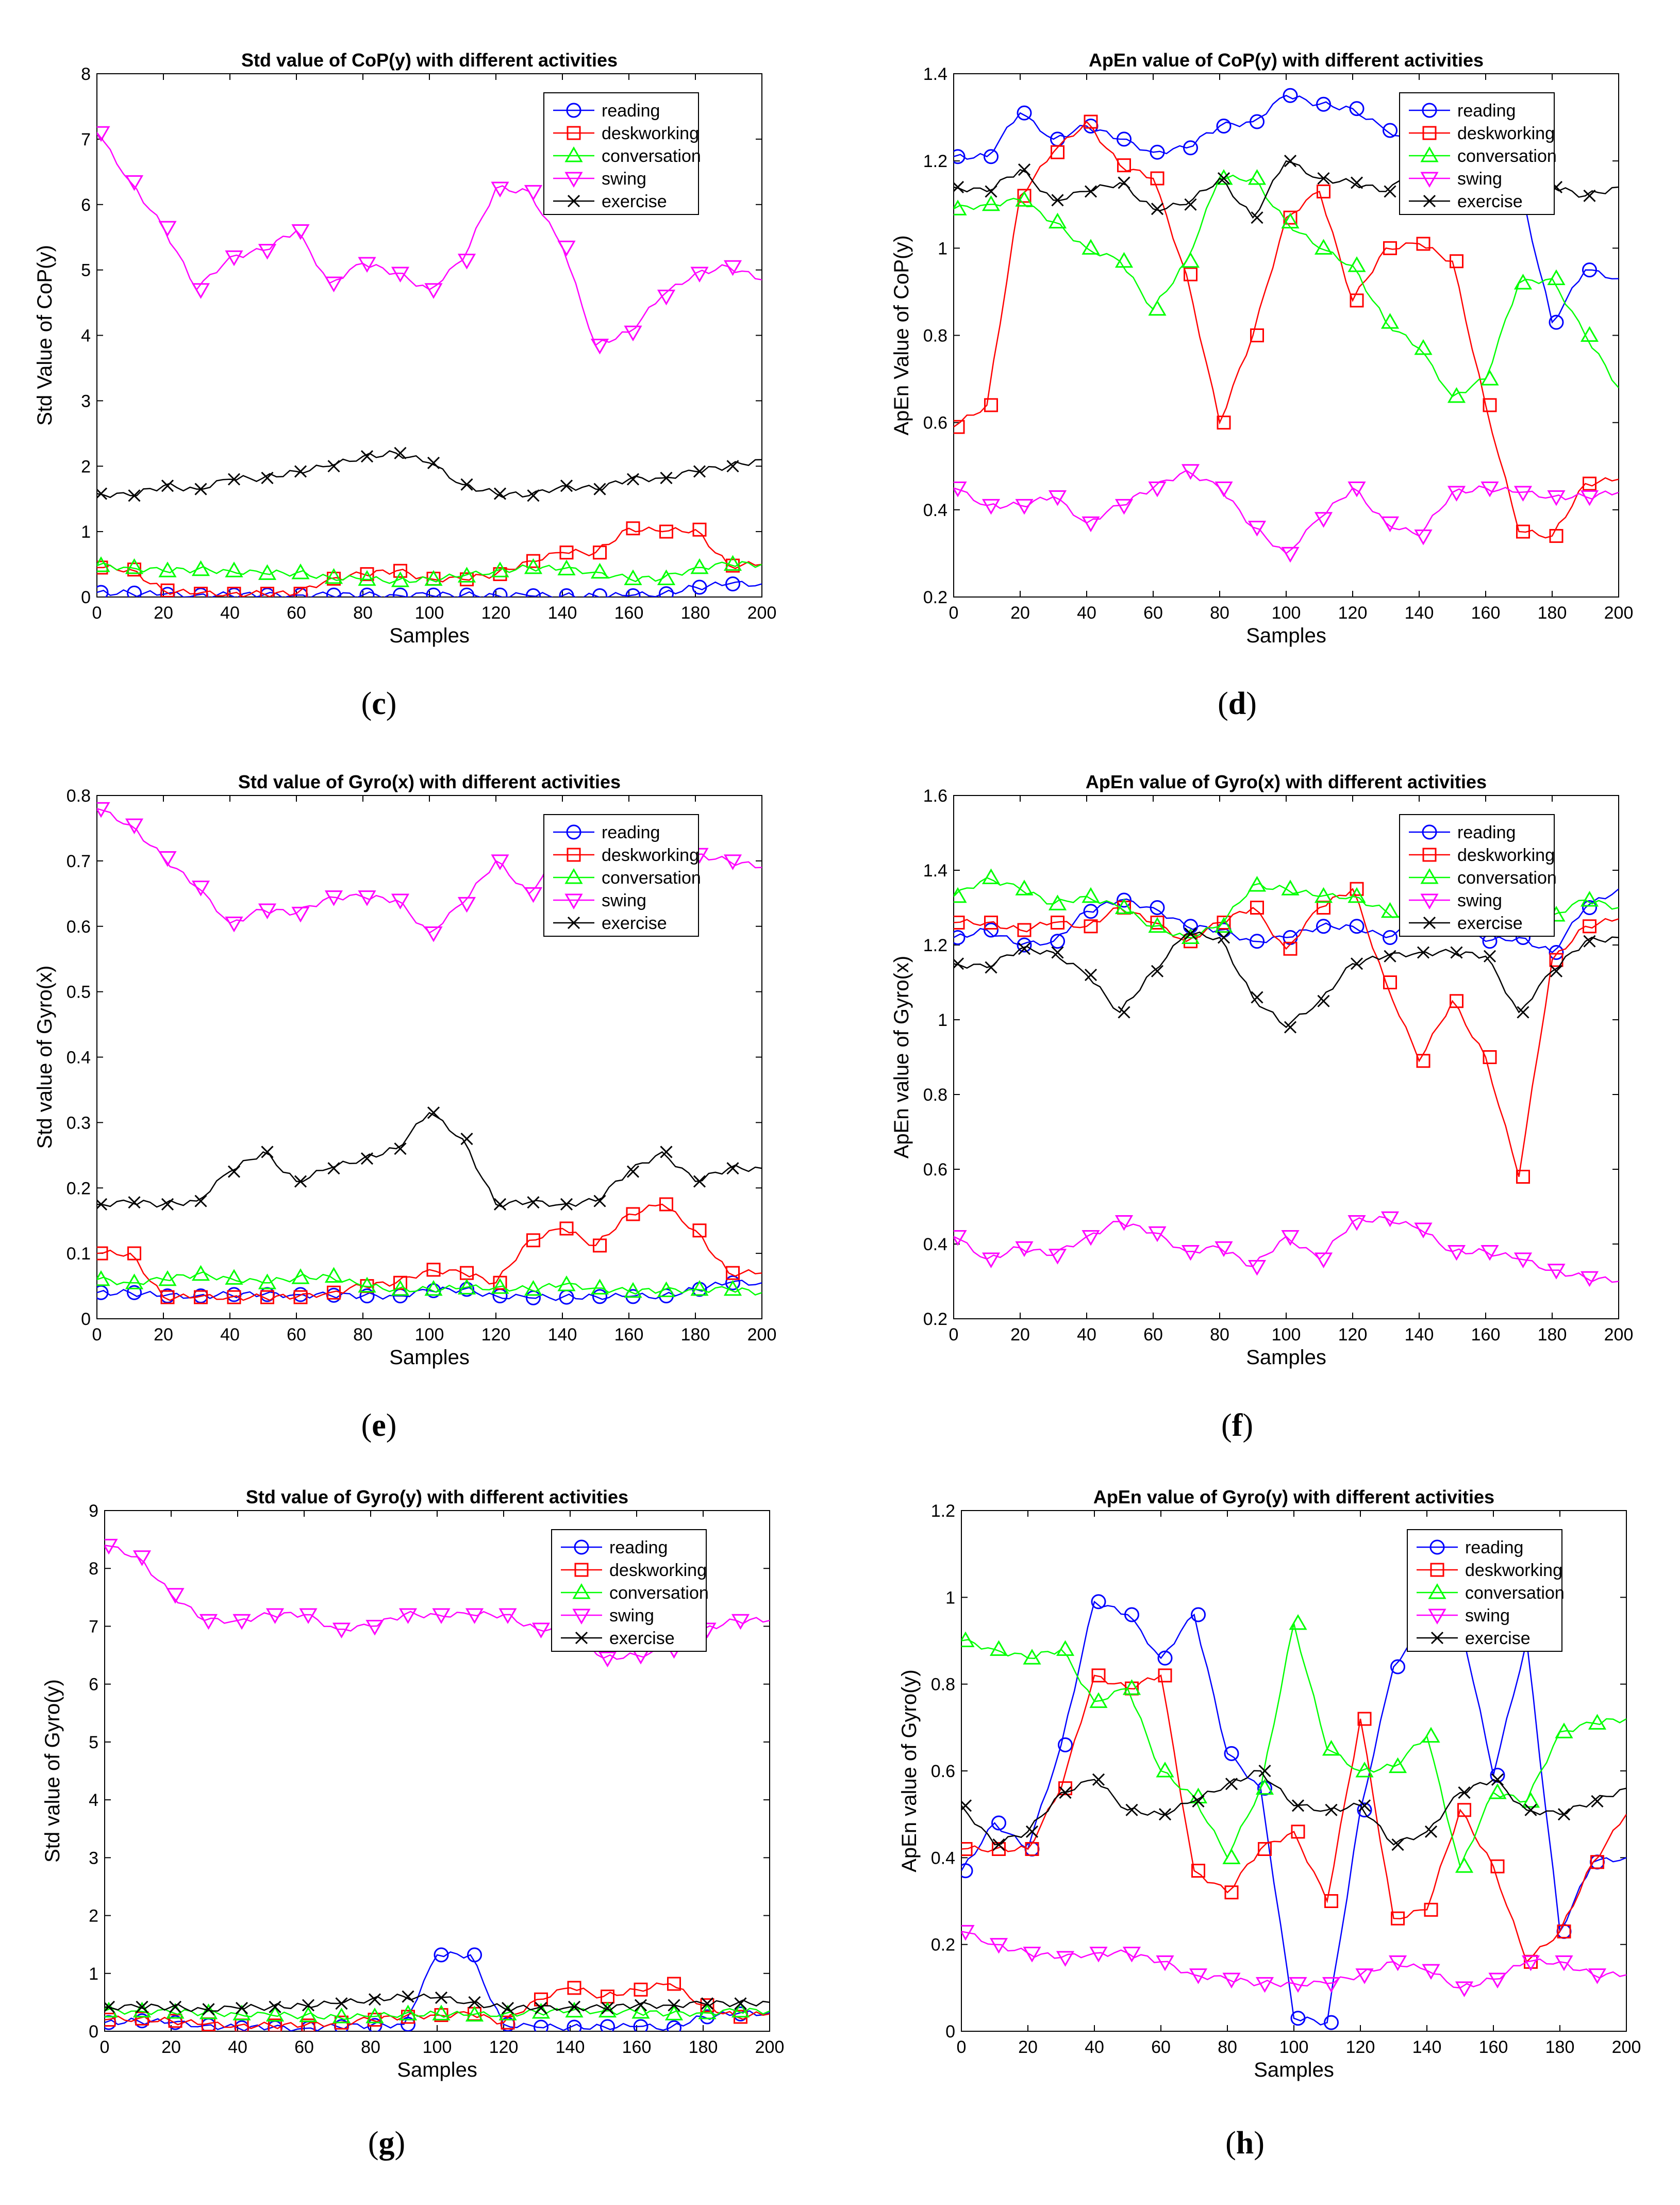 This screenshot has height=2205, width=1680. Describe the element at coordinates (45, 1057) in the screenshot. I see `y-axis-label: Std value of Gyro(x)` at that location.